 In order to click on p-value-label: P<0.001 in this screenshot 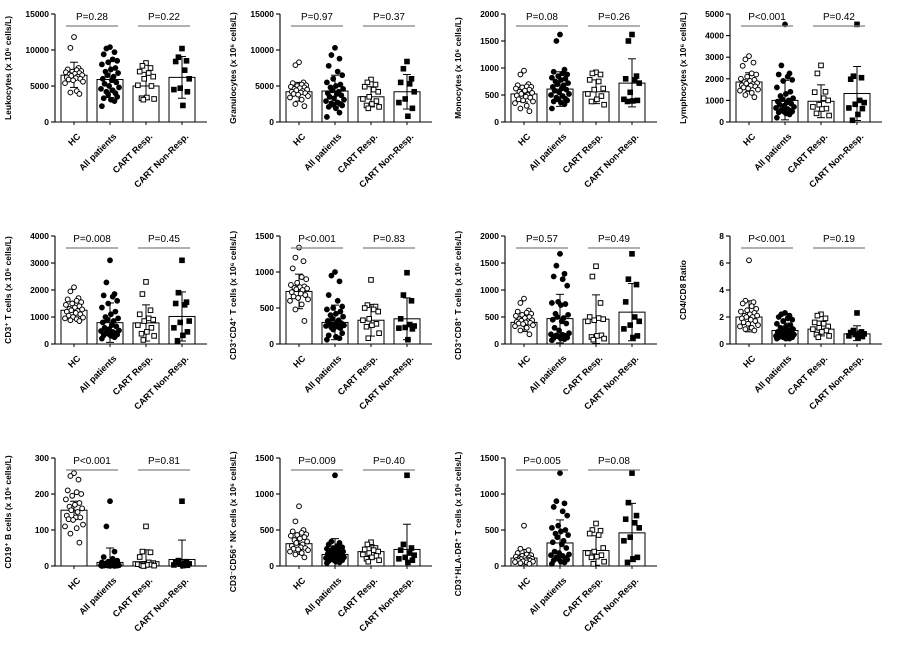, I will do `click(317, 239)`.